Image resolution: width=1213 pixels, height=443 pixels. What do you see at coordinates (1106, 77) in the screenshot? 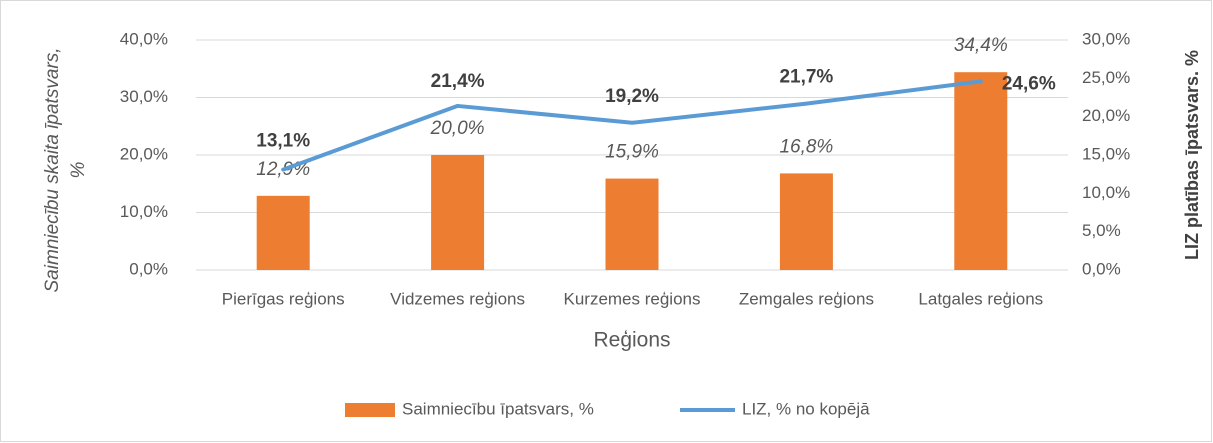
I see `y2-tick-label: 25,0%` at bounding box center [1106, 77].